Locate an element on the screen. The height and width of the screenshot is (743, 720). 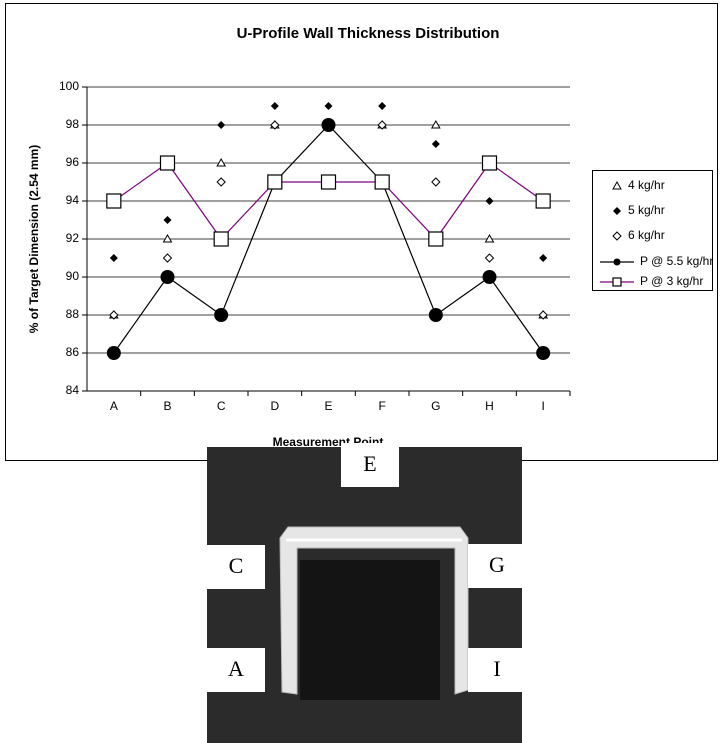
legend-label: P @ 3 kg/hr is located at coordinates (671, 281).